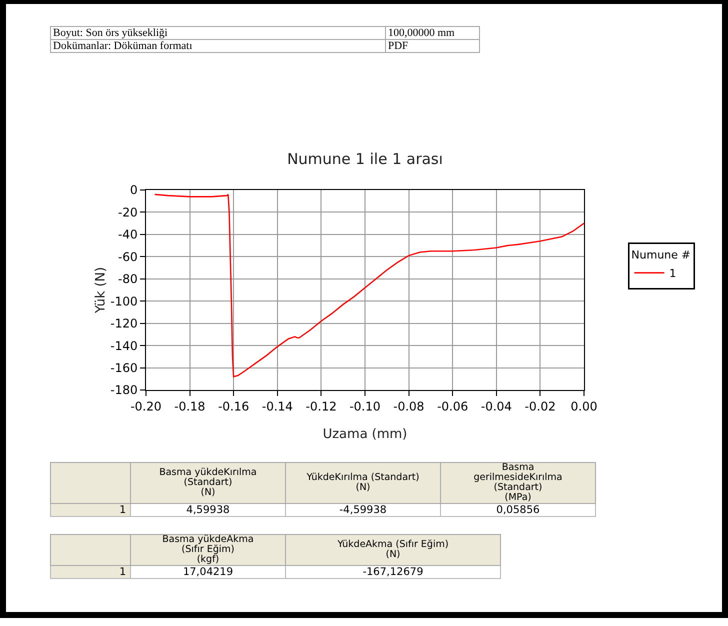 The width and height of the screenshot is (728, 626). I want to click on y-tick-label: -20, so click(128, 212).